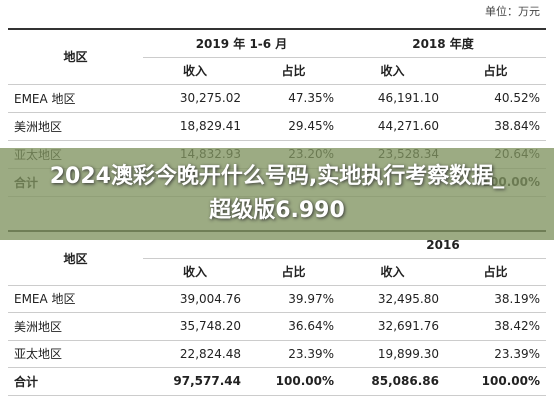 The height and width of the screenshot is (402, 554). I want to click on cell: 22,824.48, so click(195, 354).